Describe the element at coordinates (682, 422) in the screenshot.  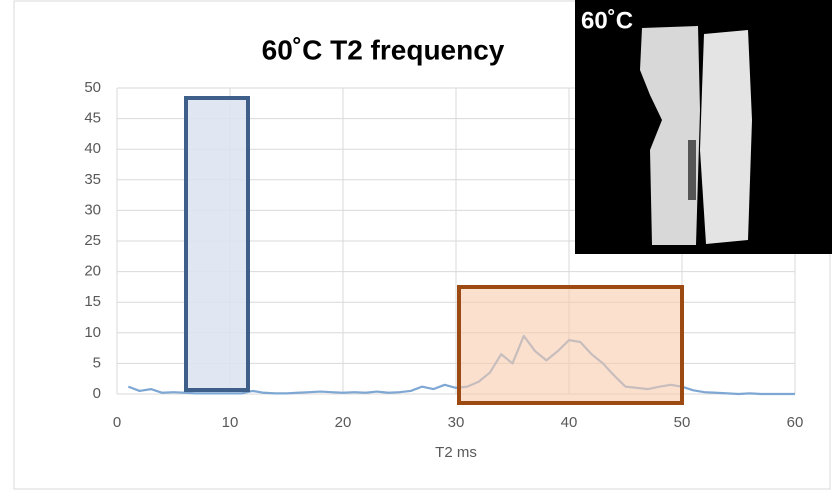
I see `x-tick-label: 50` at that location.